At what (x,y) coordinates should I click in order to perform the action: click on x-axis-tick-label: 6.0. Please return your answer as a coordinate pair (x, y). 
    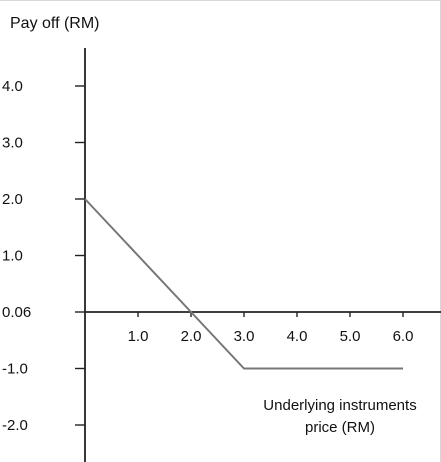
    Looking at the image, I should click on (403, 336).